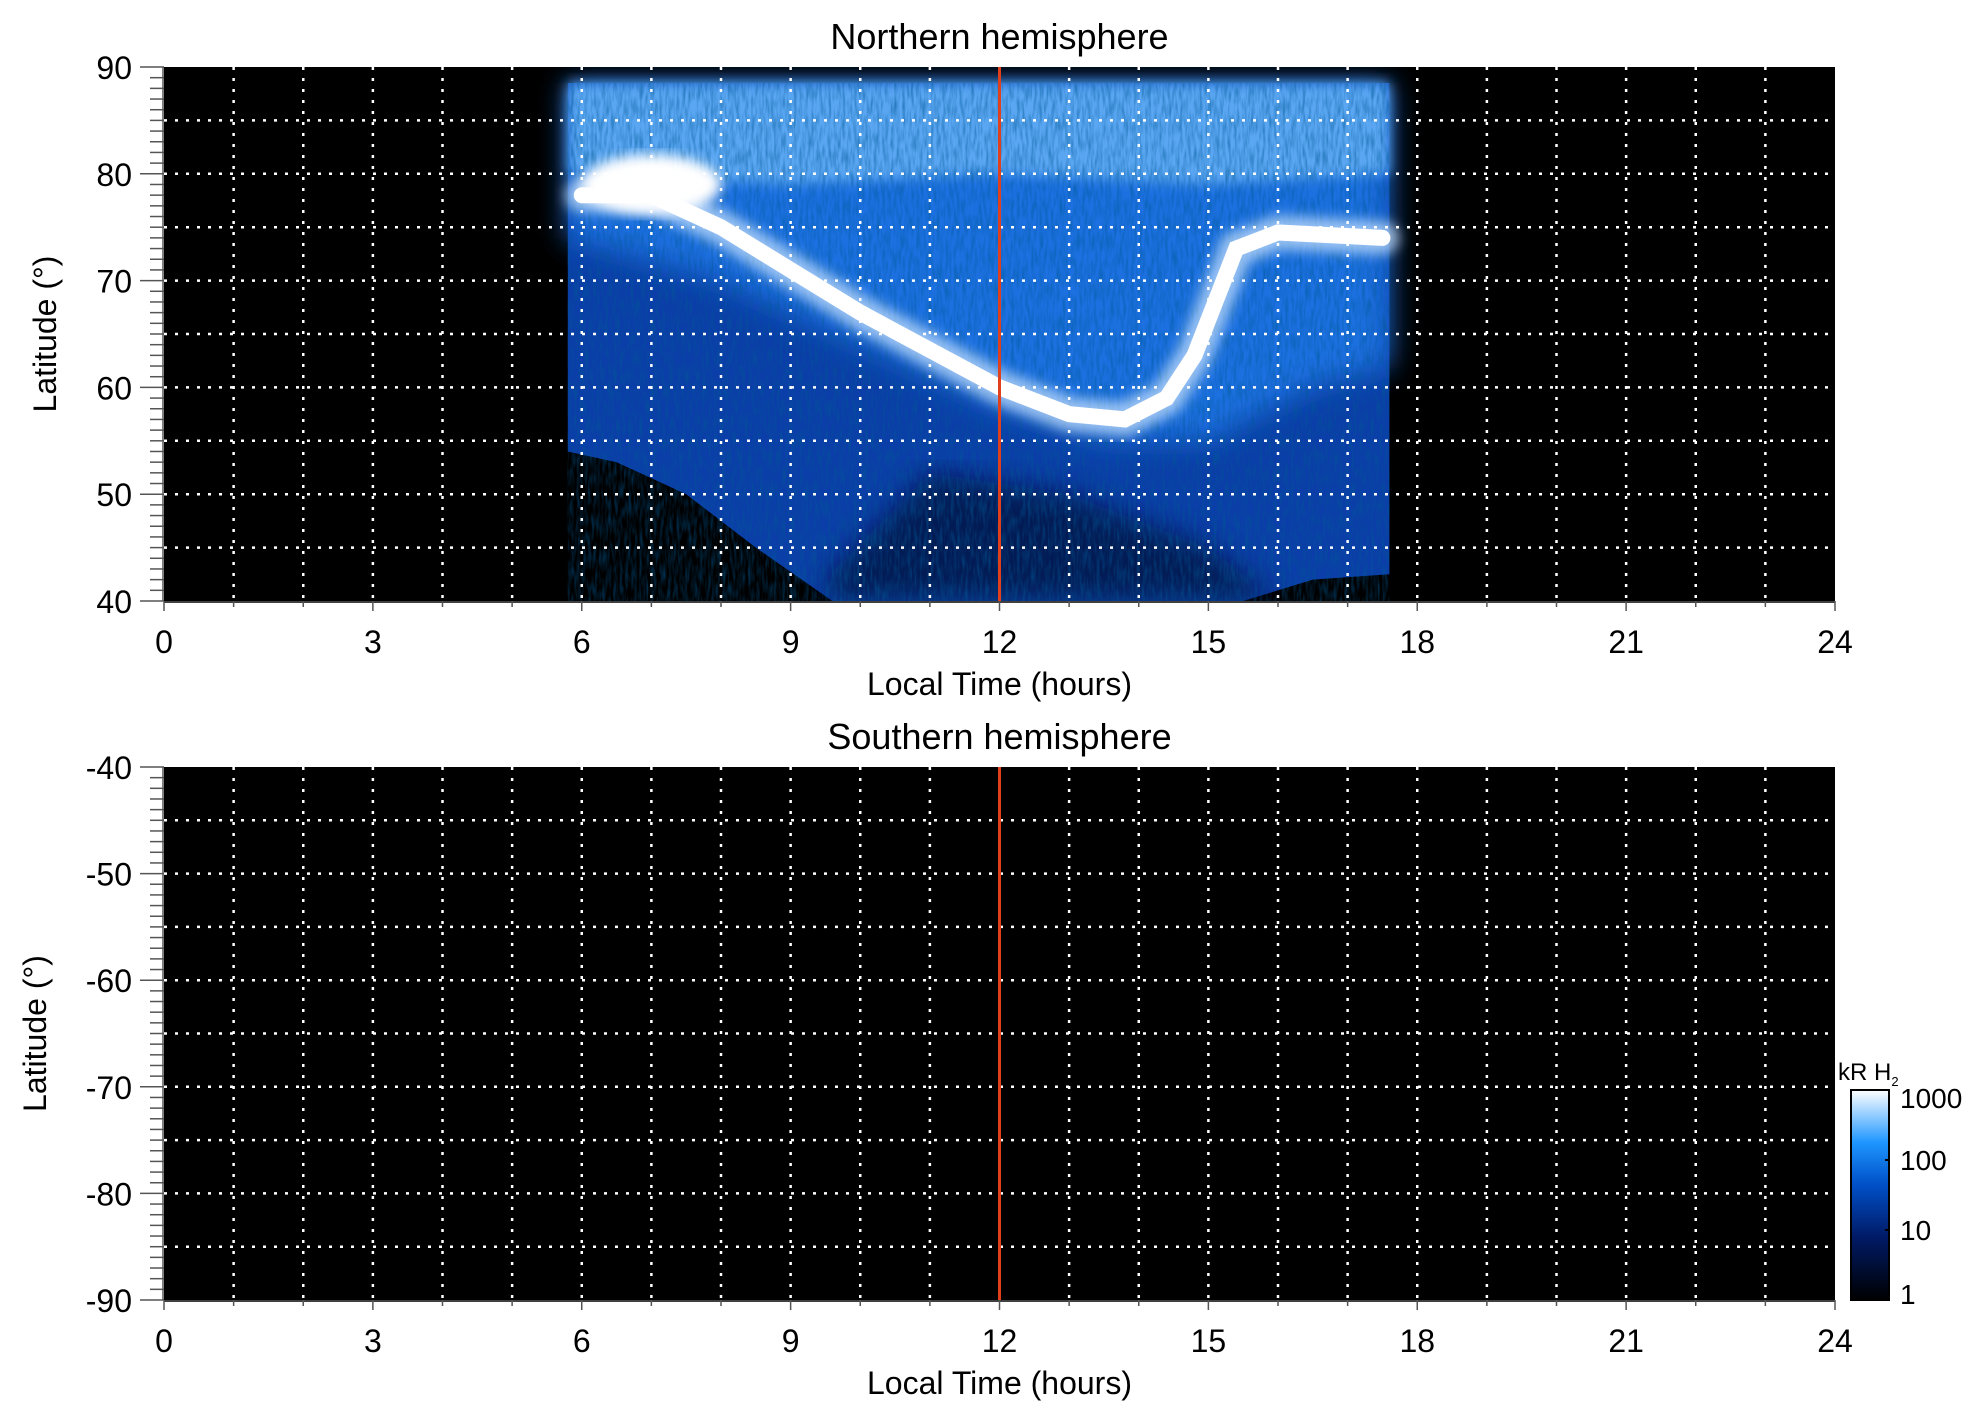 The width and height of the screenshot is (1983, 1423). I want to click on y-tick-label: -60, so click(109, 981).